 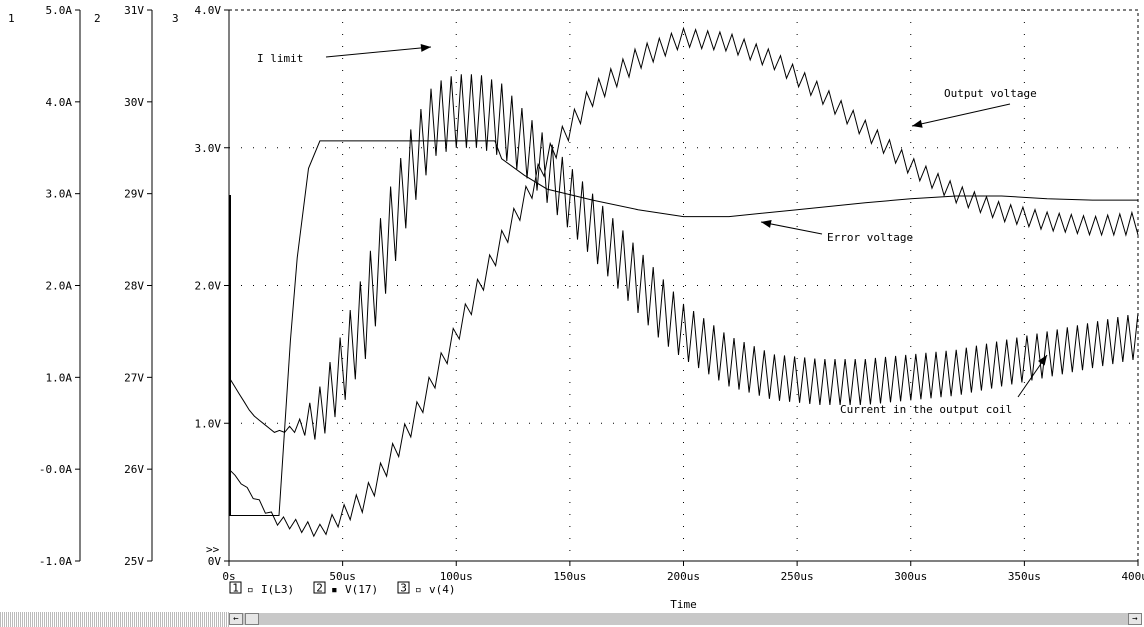 I want to click on x-tick-label: 50us, so click(x=342, y=576).